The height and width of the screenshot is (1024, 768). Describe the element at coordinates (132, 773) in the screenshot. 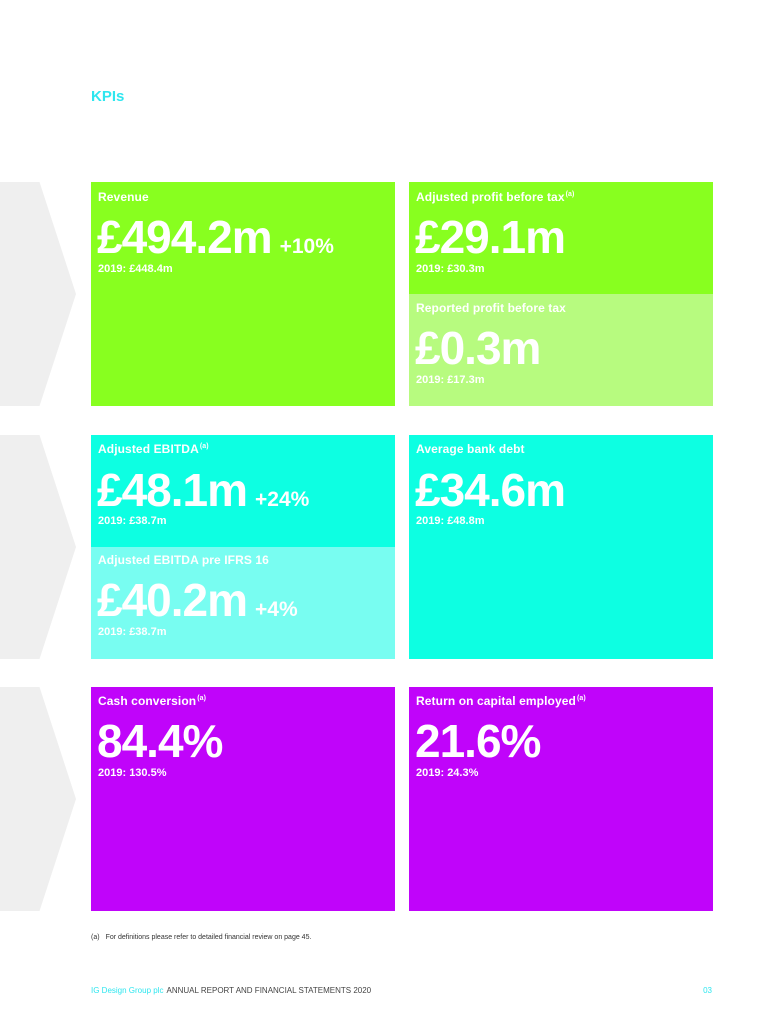

I see `kpi-comparison: 2019: 130.5%` at that location.